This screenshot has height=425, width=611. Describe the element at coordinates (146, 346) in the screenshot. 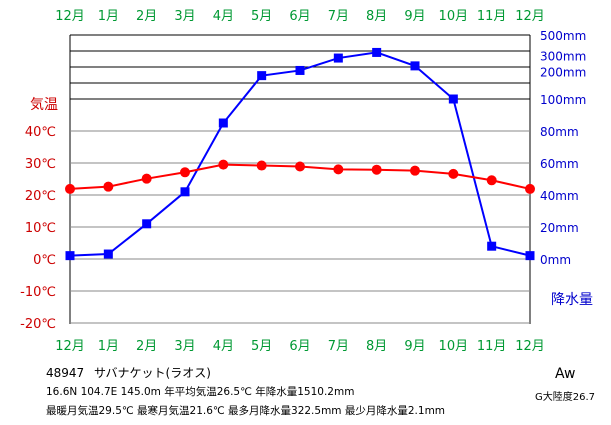

I see `month-label-bottom: 2月` at that location.